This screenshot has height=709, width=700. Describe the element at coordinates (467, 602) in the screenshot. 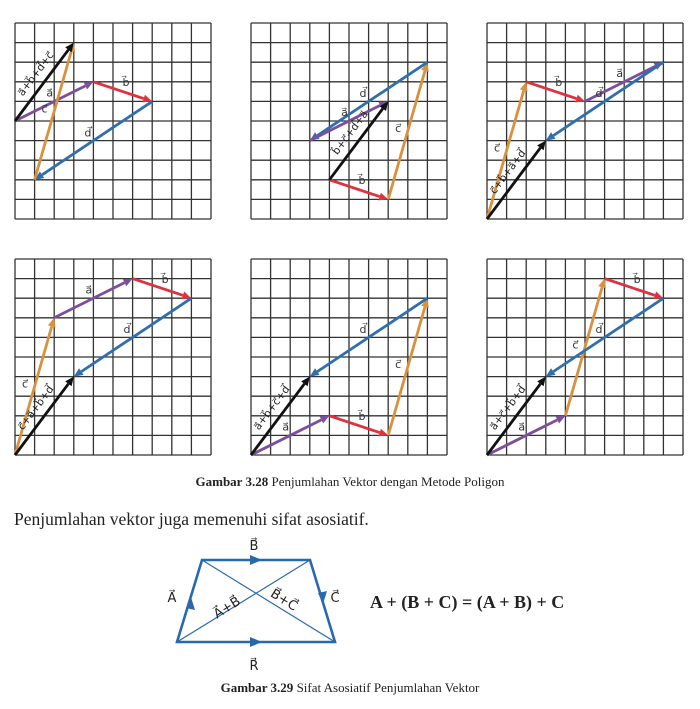

I see `associative-equation: A + (B + C) = (A + B) + C` at that location.